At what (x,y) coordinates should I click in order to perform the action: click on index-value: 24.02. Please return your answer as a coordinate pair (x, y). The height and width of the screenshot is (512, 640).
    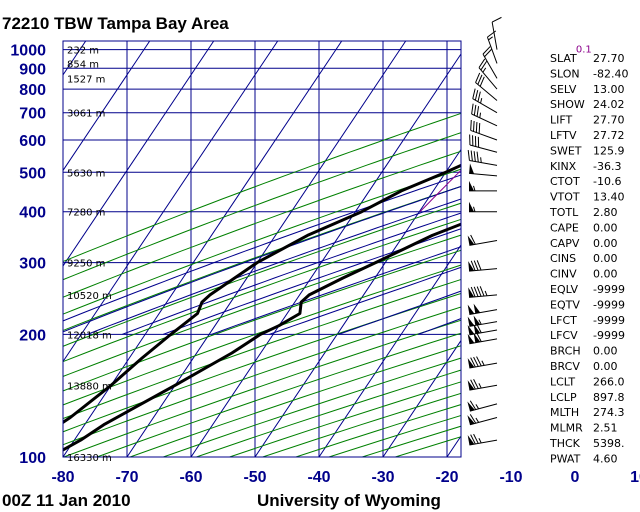
    Looking at the image, I should click on (609, 104).